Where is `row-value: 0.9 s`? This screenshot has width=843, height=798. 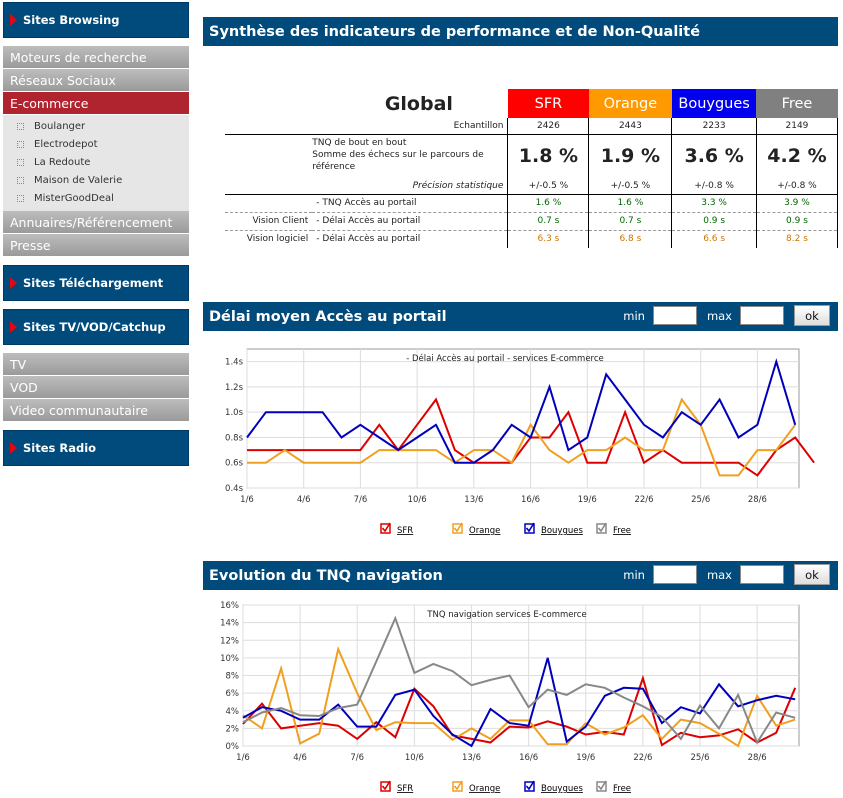
row-value: 0.9 s is located at coordinates (714, 221).